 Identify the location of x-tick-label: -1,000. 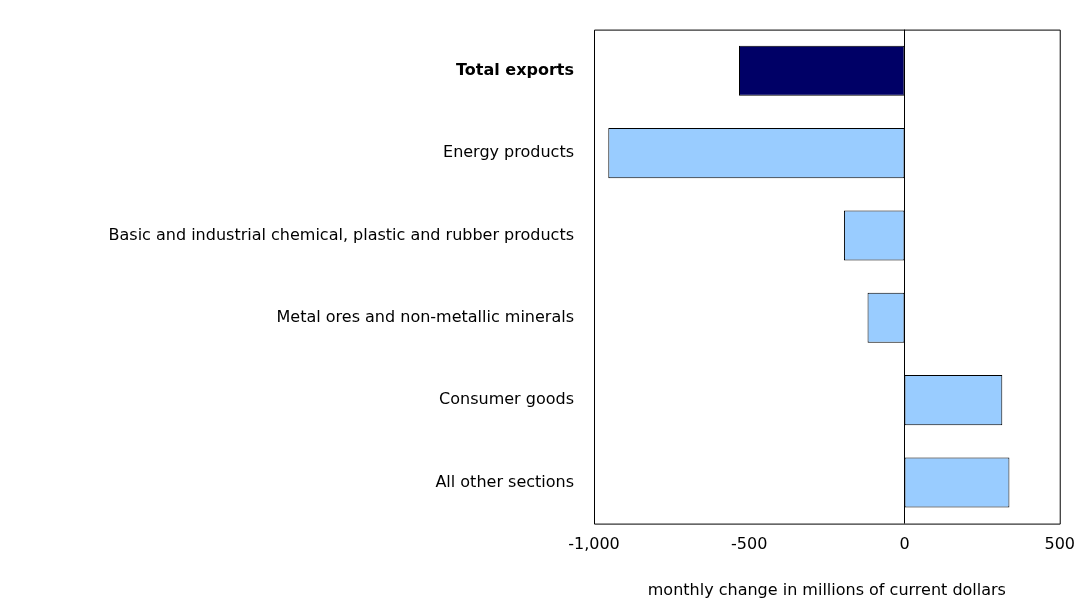
(594, 544).